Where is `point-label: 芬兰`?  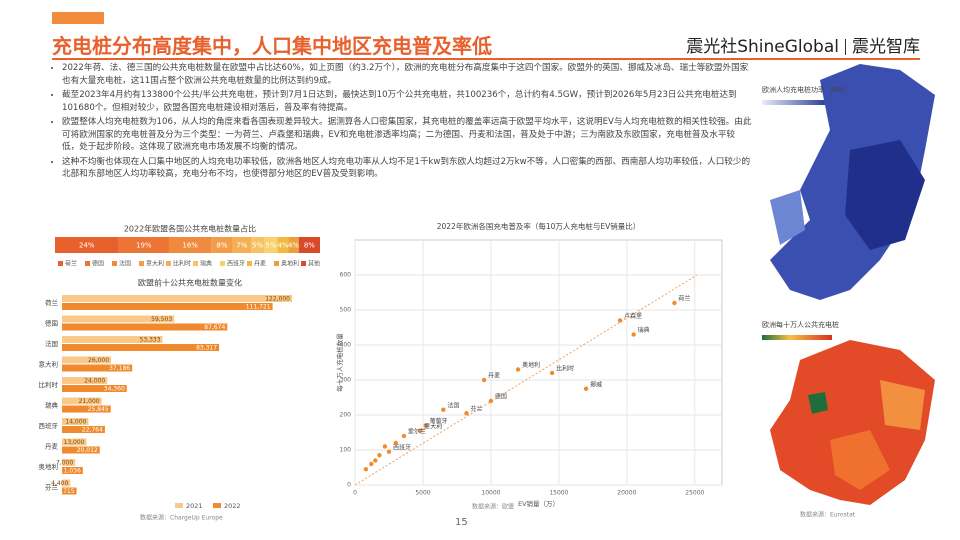
point-label: 芬兰 is located at coordinates (476, 409).